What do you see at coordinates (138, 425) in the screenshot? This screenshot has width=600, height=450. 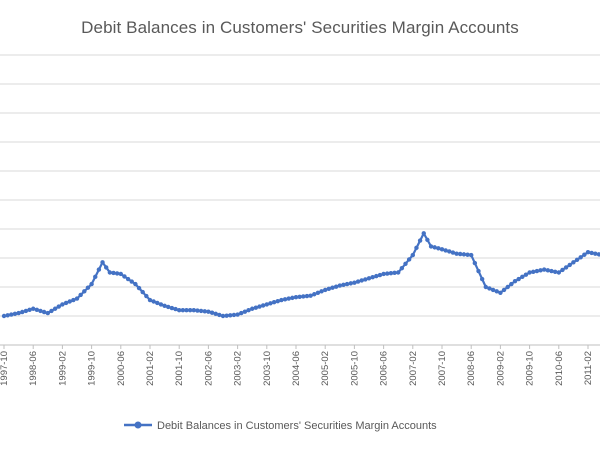 I see `legend-marker` at bounding box center [138, 425].